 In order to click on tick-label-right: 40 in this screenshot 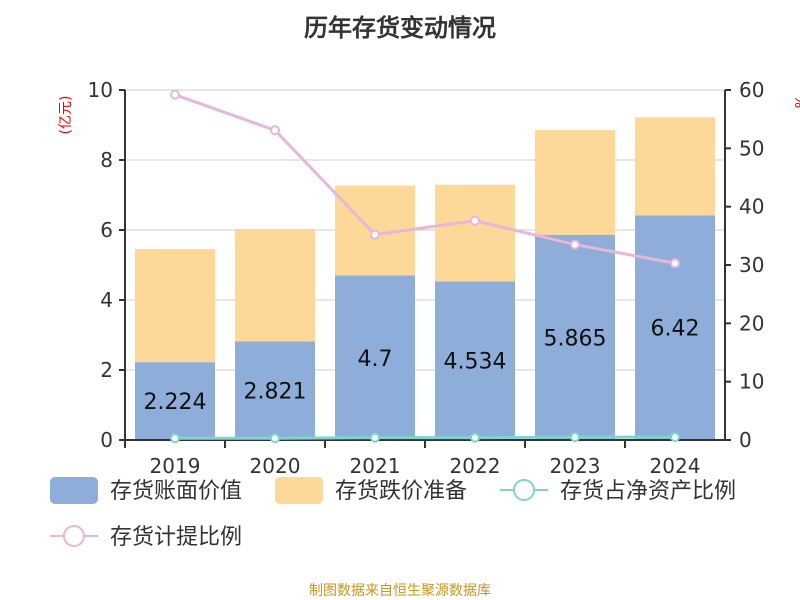, I will do `click(751, 207)`.